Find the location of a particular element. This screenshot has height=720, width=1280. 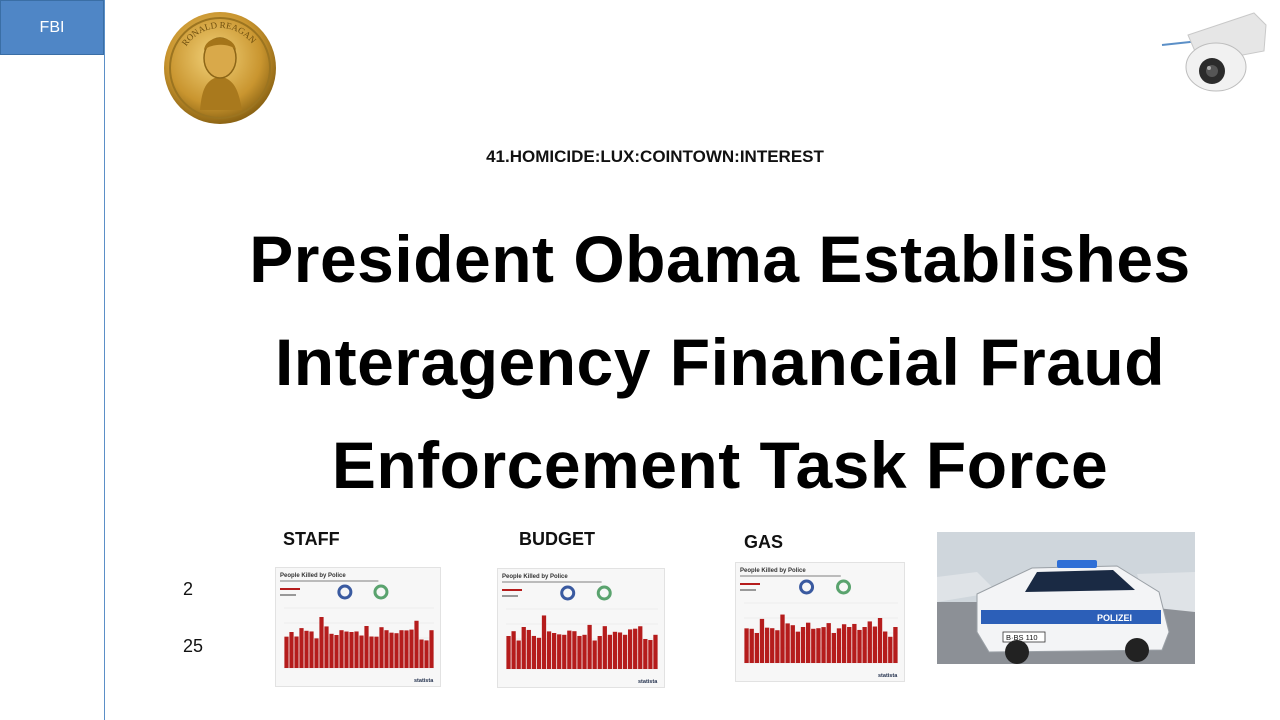

security-camera-image is located at coordinates (1214, 52).